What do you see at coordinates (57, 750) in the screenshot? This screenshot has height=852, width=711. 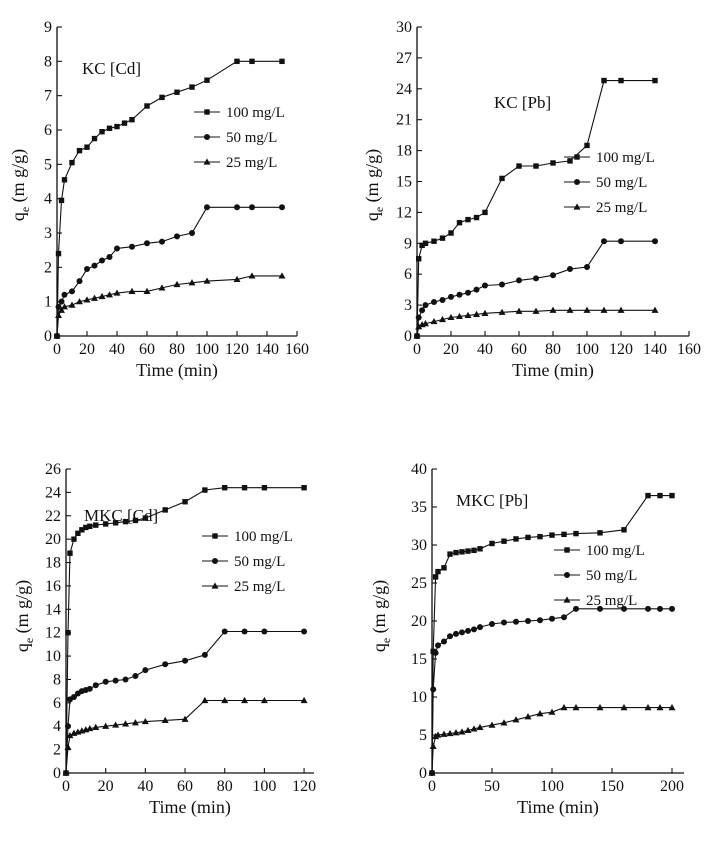 I see `y-tick-label: 2` at bounding box center [57, 750].